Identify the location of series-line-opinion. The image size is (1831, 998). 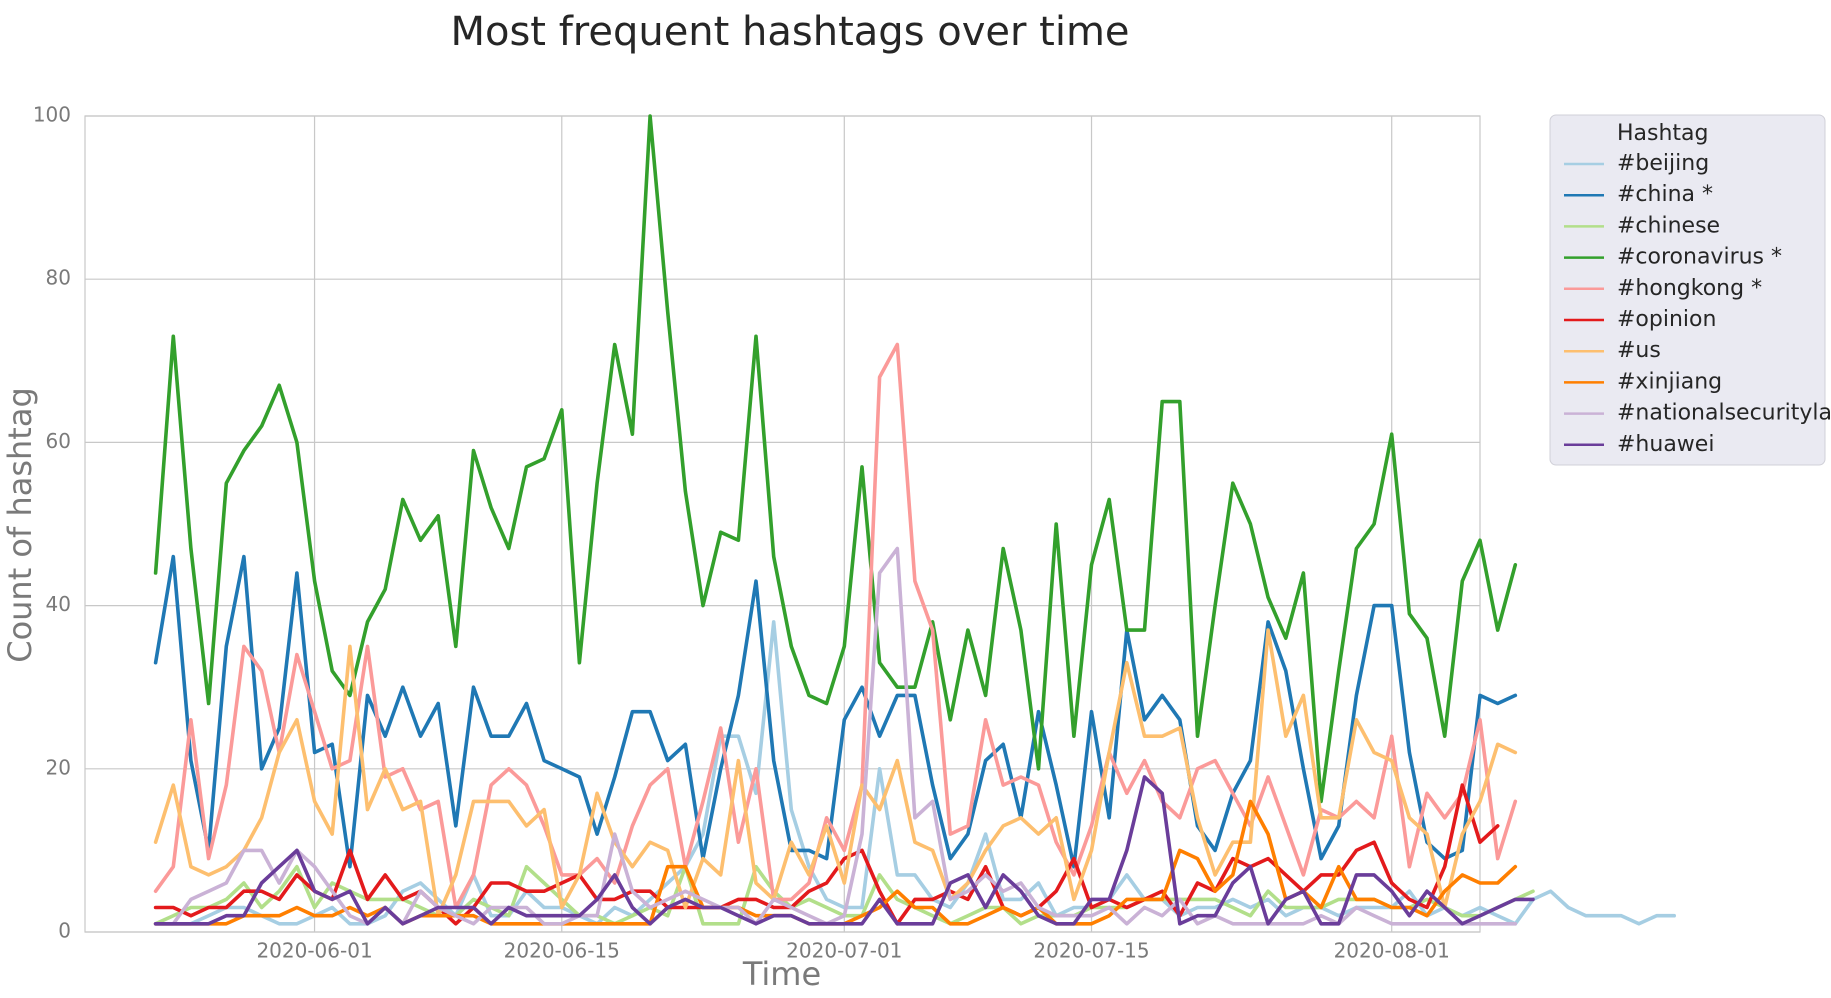
(826, 854).